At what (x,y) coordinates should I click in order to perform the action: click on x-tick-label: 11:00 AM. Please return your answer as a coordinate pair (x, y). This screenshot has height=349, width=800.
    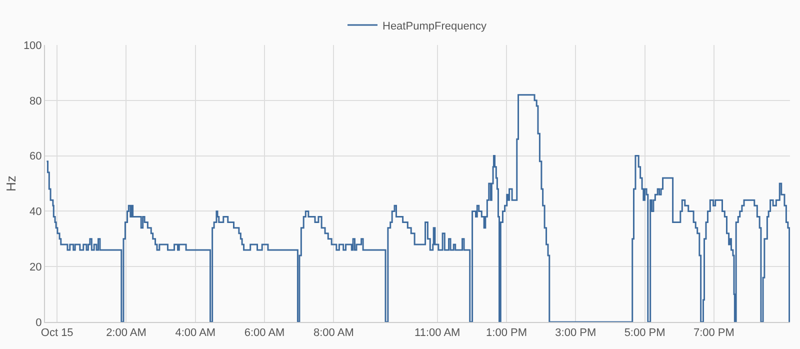
    Looking at the image, I should click on (437, 333).